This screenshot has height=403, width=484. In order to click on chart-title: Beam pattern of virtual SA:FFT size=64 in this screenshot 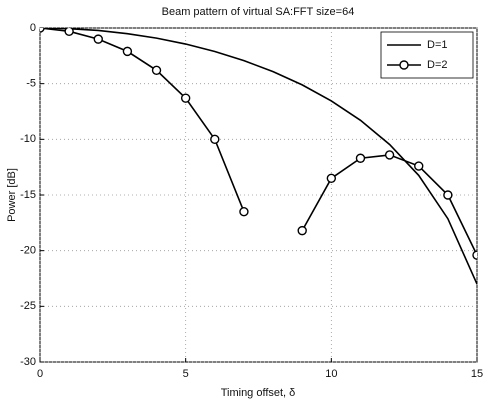, I will do `click(258, 12)`.